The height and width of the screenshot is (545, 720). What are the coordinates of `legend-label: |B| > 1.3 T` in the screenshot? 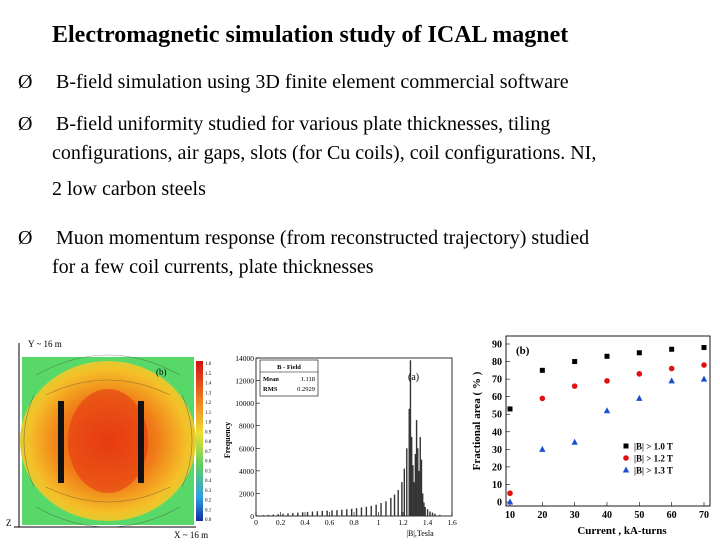 It's located at (653, 471).